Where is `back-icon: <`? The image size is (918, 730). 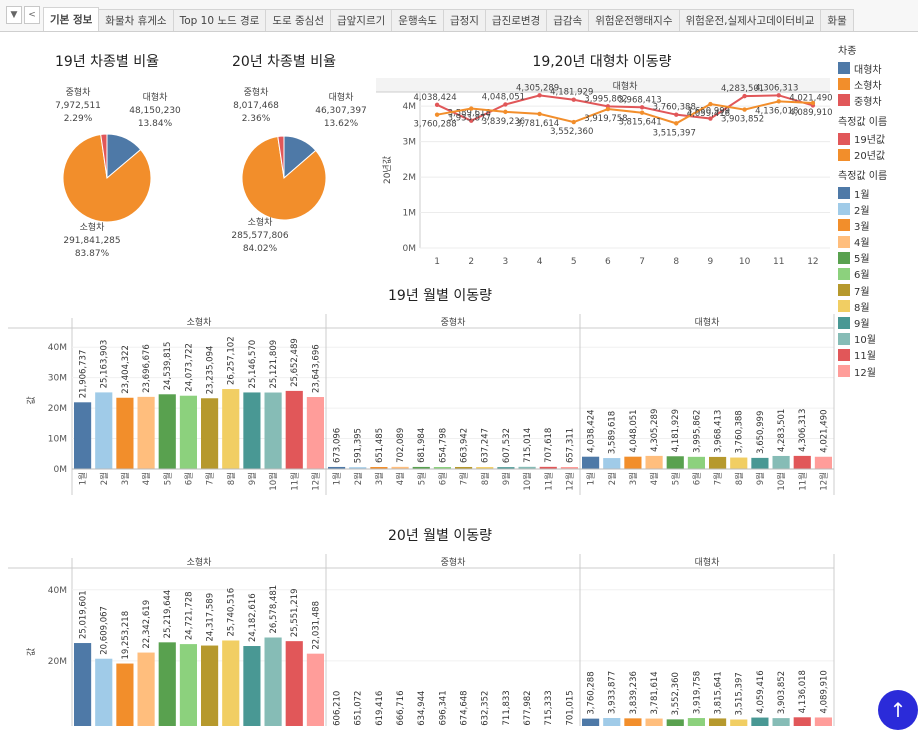
back-icon: < is located at coordinates (32, 15).